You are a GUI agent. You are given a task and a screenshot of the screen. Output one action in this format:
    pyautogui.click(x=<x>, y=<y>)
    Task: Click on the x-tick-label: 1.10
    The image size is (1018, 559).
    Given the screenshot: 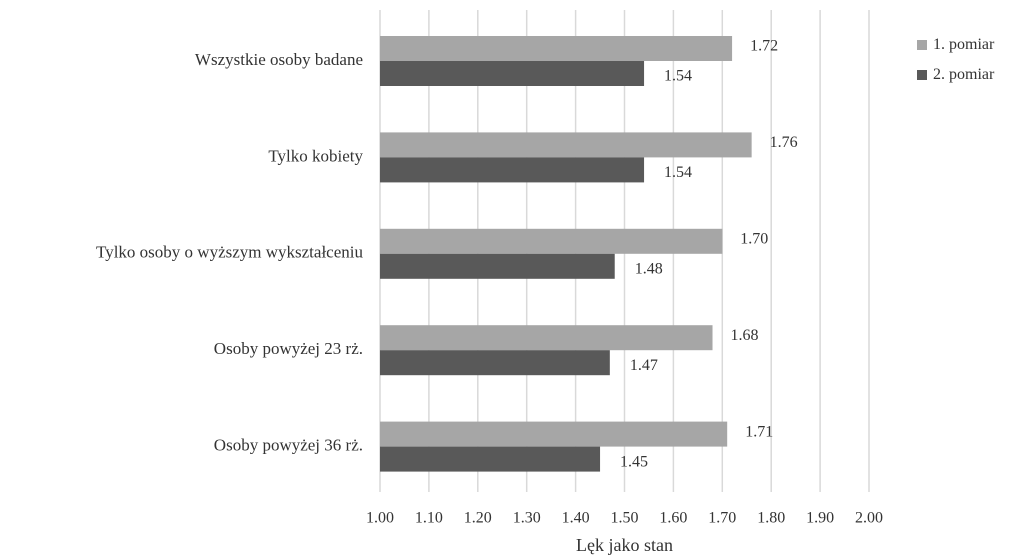 What is the action you would take?
    pyautogui.click(x=429, y=518)
    